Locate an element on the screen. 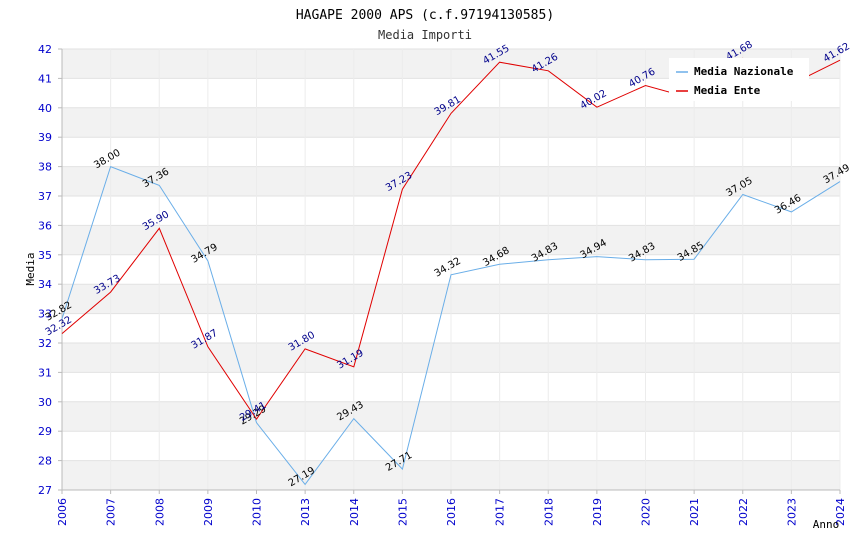 The width and height of the screenshot is (850, 550). y-tick-label: 27 is located at coordinates (45, 490).